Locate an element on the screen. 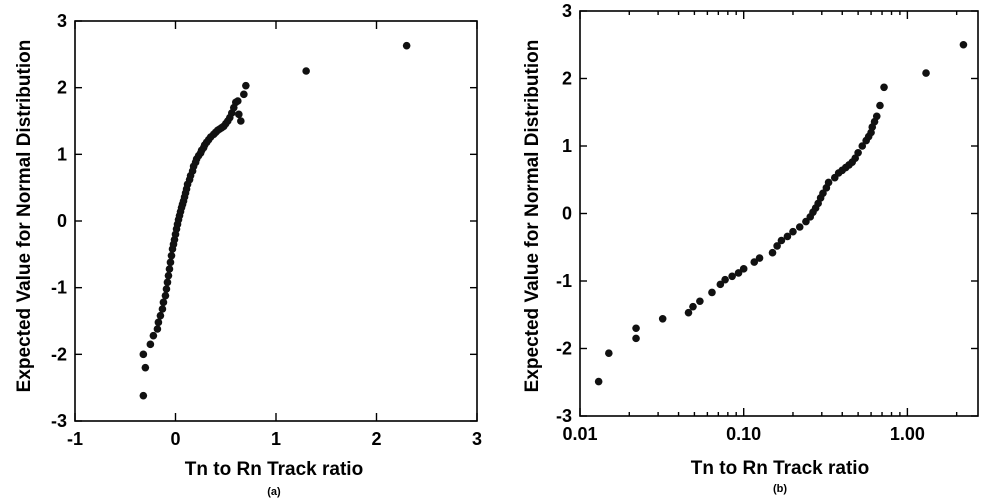 This screenshot has height=503, width=984. panel-label-a: (a) is located at coordinates (274, 492).